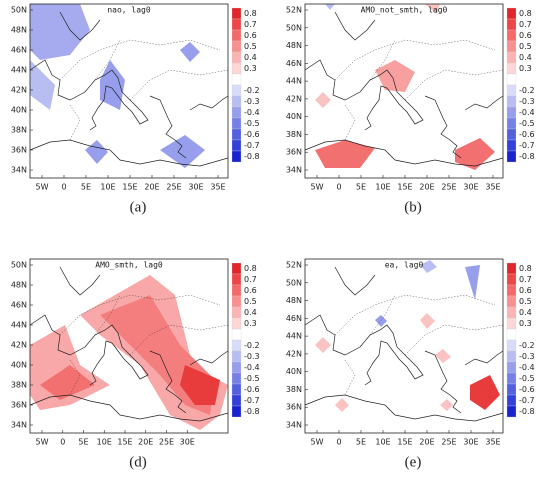  What do you see at coordinates (173, 187) in the screenshot?
I see `lon-label: 25E` at bounding box center [173, 187].